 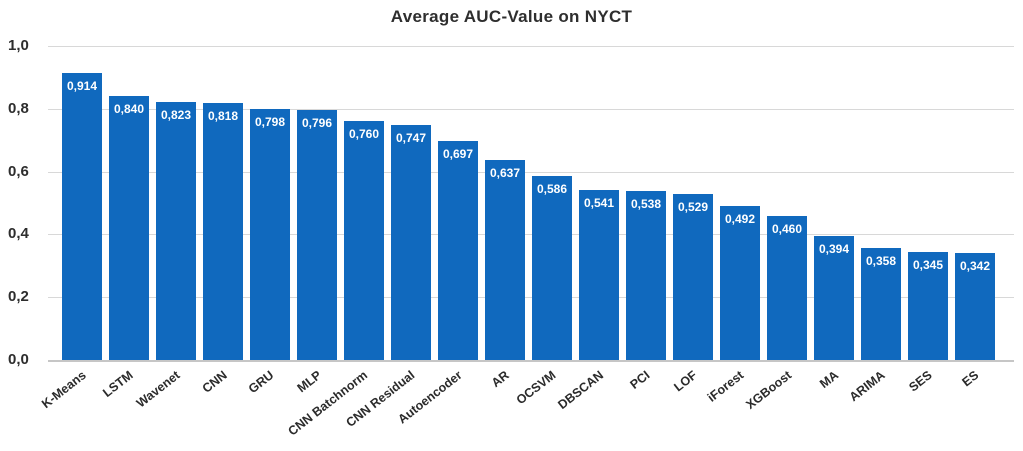 I want to click on bar-GRU: 0,798, so click(x=270, y=234).